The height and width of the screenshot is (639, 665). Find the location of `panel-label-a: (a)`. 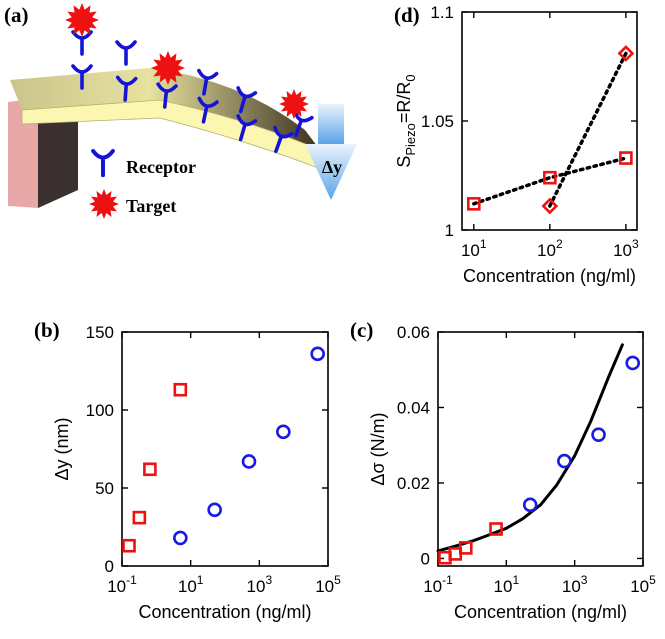

panel-label-a: (a) is located at coordinates (16, 15).